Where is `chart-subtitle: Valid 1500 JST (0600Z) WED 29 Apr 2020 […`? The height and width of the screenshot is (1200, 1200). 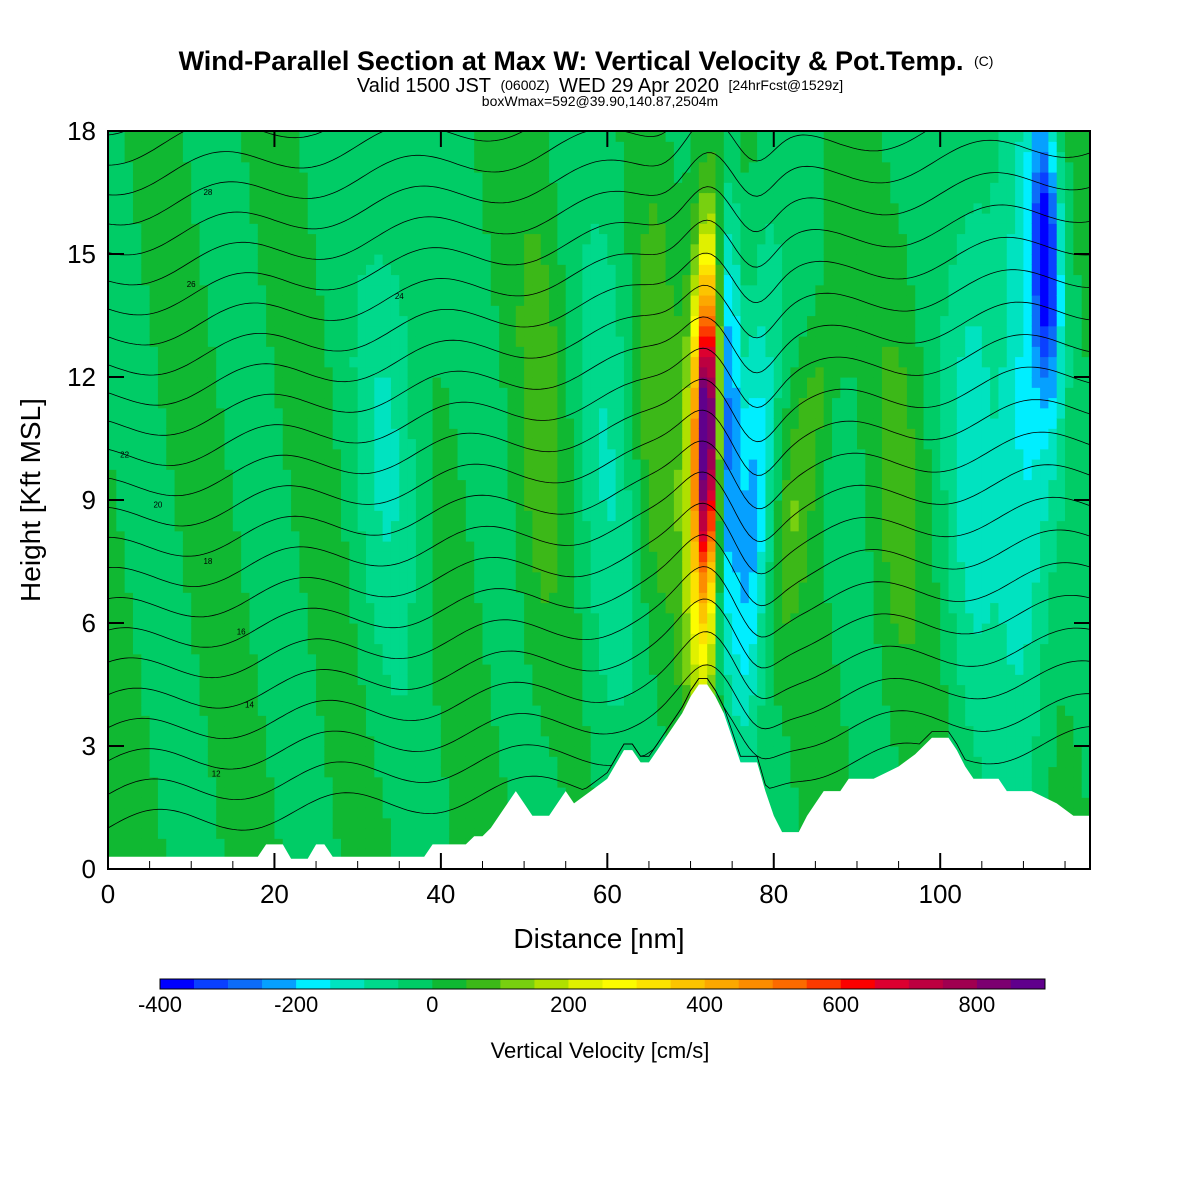 chart-subtitle: Valid 1500 JST (0600Z) WED 29 Apr 2020 [… is located at coordinates (600, 86).